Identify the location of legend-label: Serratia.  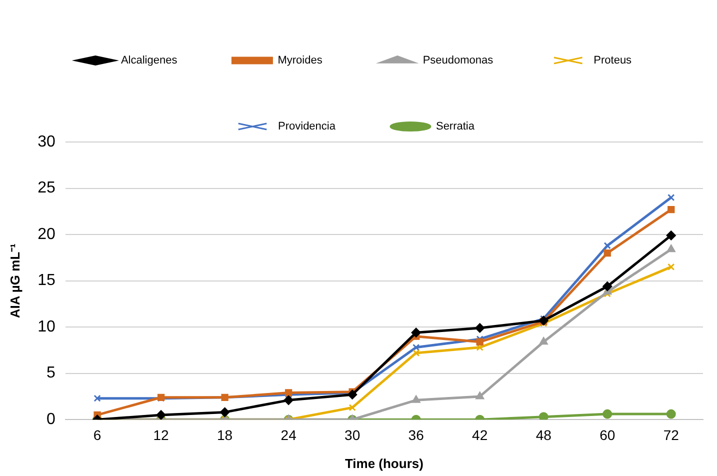
(456, 126).